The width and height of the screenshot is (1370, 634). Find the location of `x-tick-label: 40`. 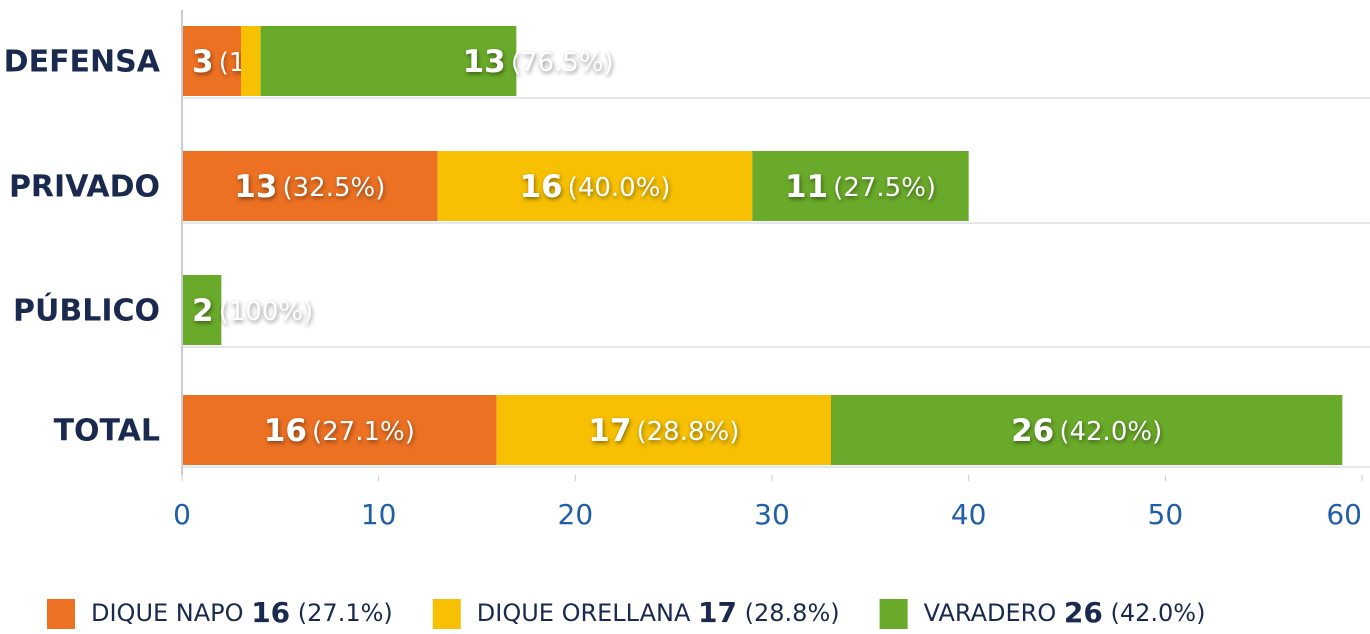

x-tick-label: 40 is located at coordinates (969, 514).